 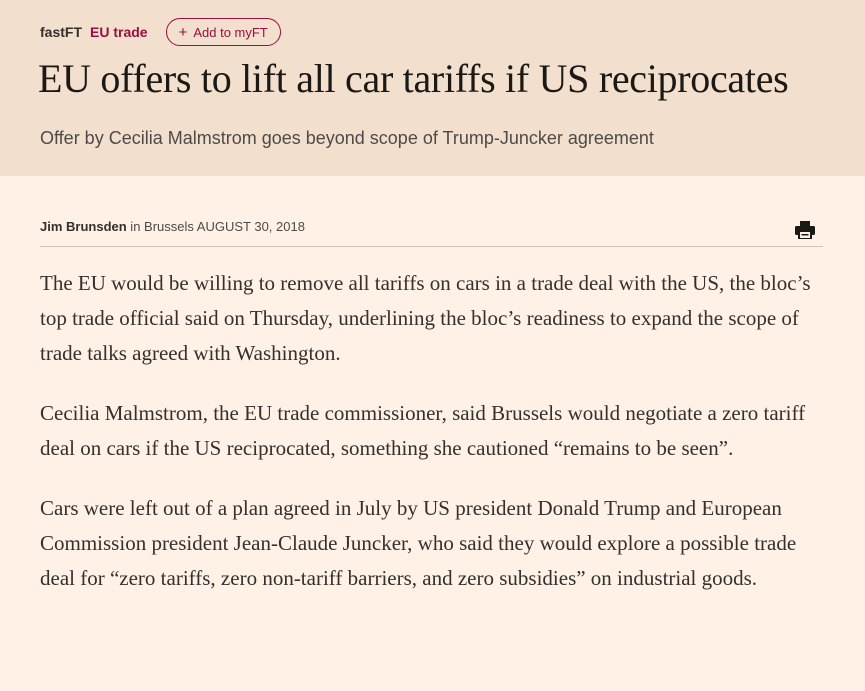 What do you see at coordinates (83, 226) in the screenshot?
I see `author-link: Jim Brunsden` at bounding box center [83, 226].